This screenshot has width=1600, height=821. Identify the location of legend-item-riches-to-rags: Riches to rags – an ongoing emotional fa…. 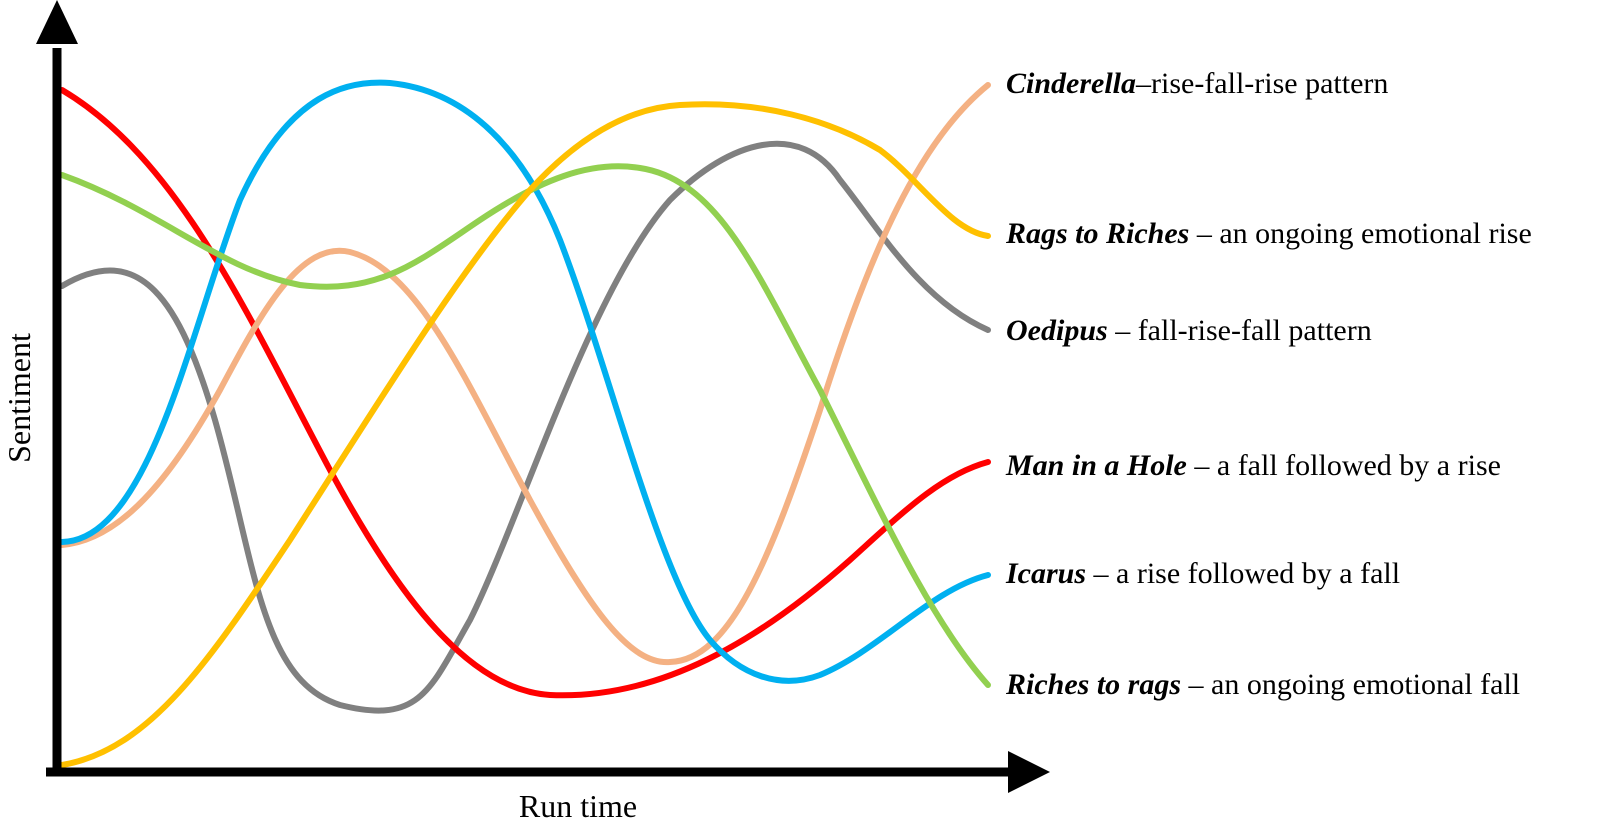
(1262, 684).